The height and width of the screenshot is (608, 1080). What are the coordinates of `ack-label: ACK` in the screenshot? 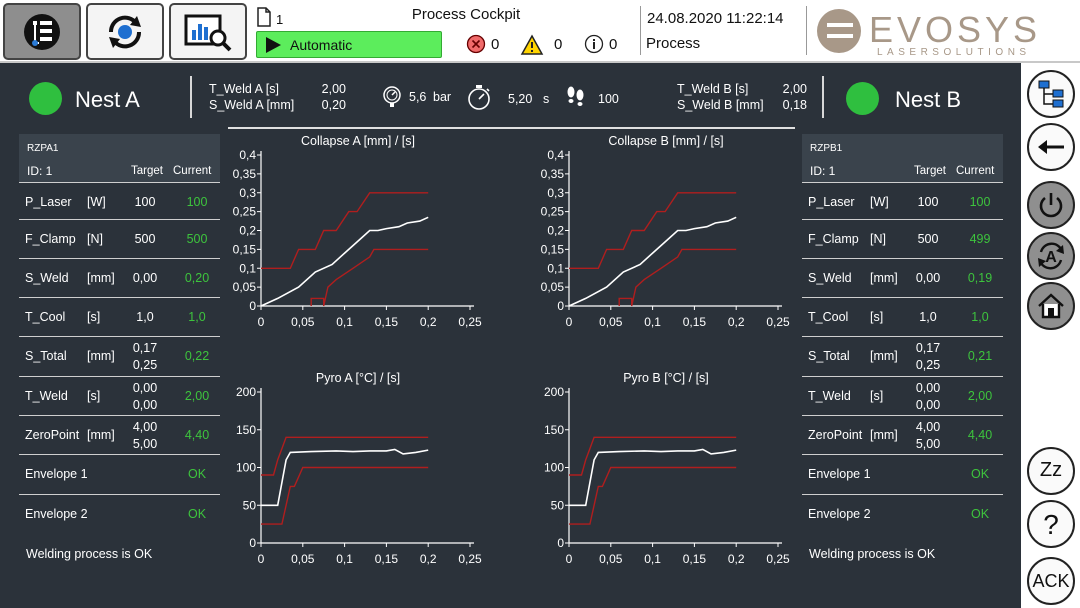 It's located at (1051, 581).